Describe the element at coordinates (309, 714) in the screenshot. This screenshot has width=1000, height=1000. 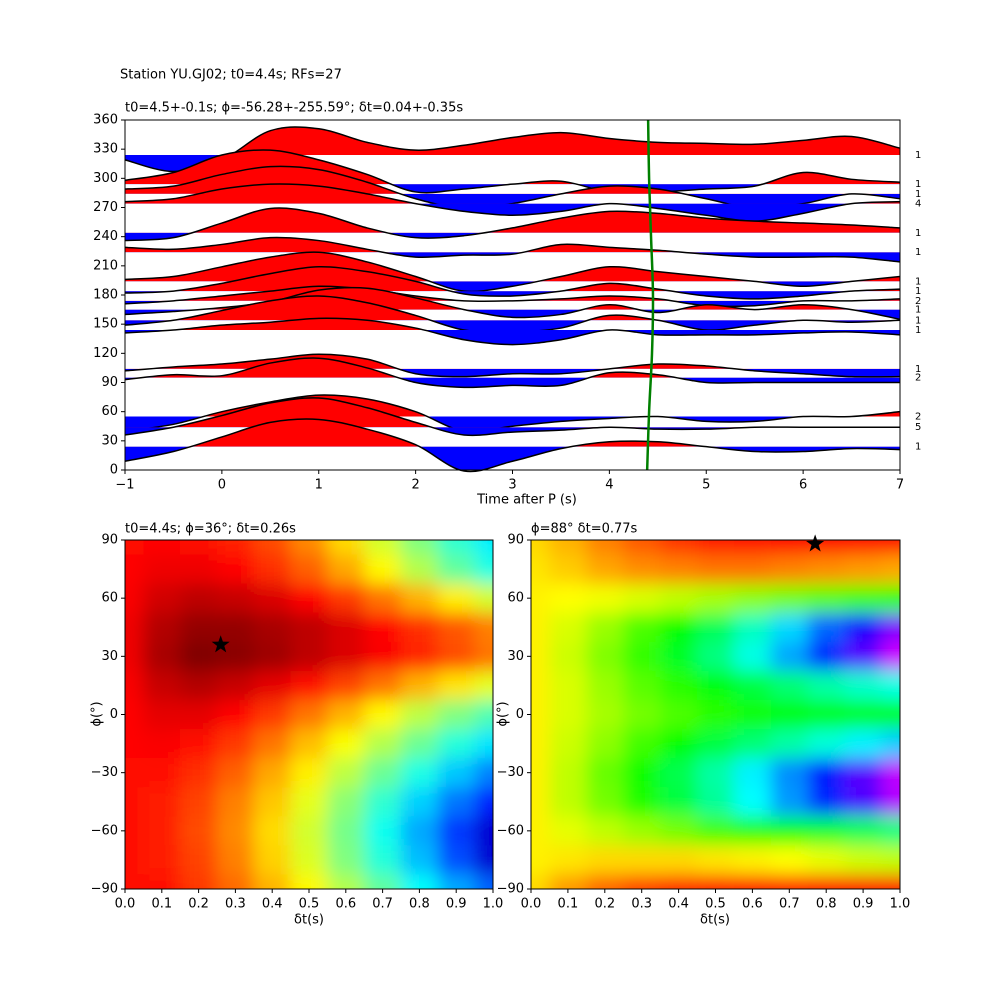
I see `heatmap` at that location.